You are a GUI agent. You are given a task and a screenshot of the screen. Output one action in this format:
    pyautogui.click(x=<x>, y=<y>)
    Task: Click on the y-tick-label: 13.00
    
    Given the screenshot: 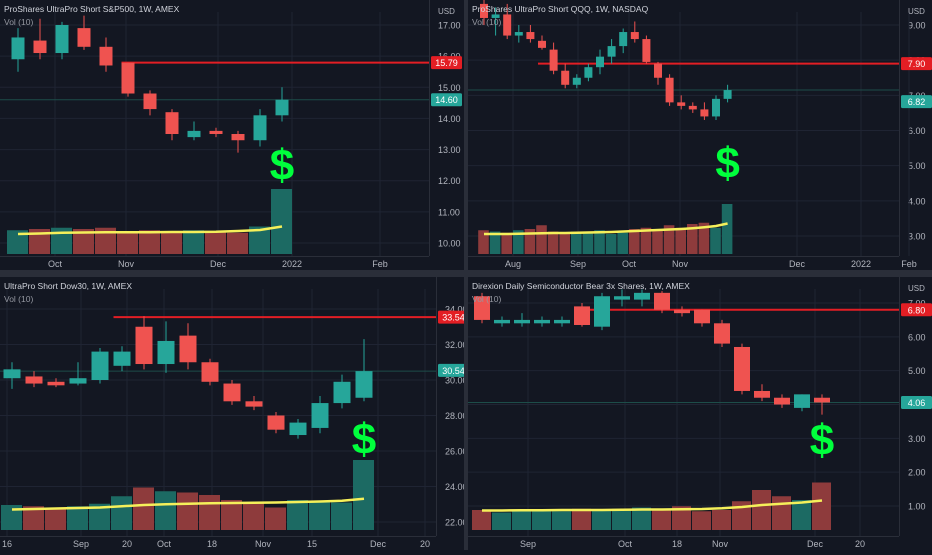 What is the action you would take?
    pyautogui.click(x=449, y=150)
    